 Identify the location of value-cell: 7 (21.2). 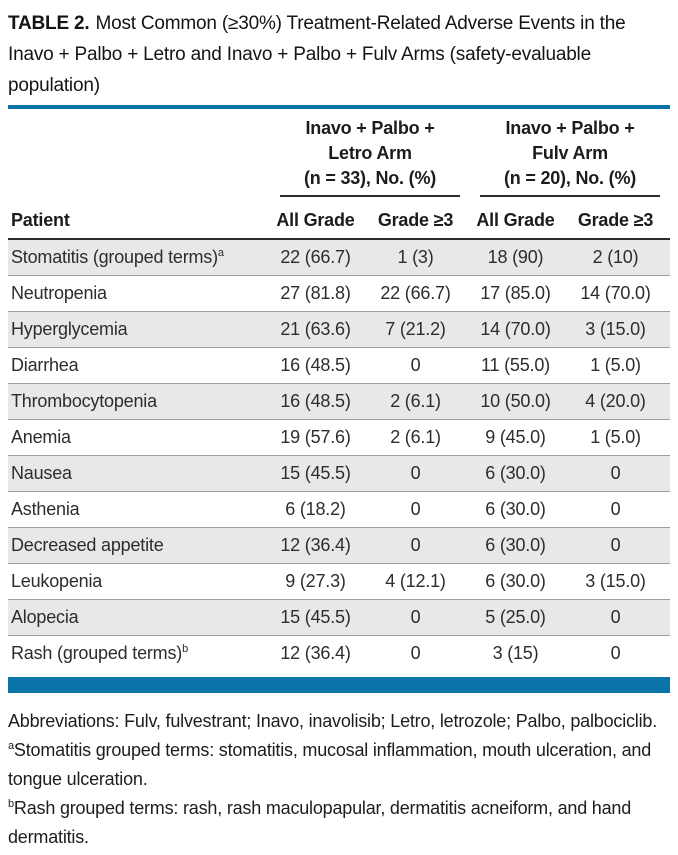
(420, 329).